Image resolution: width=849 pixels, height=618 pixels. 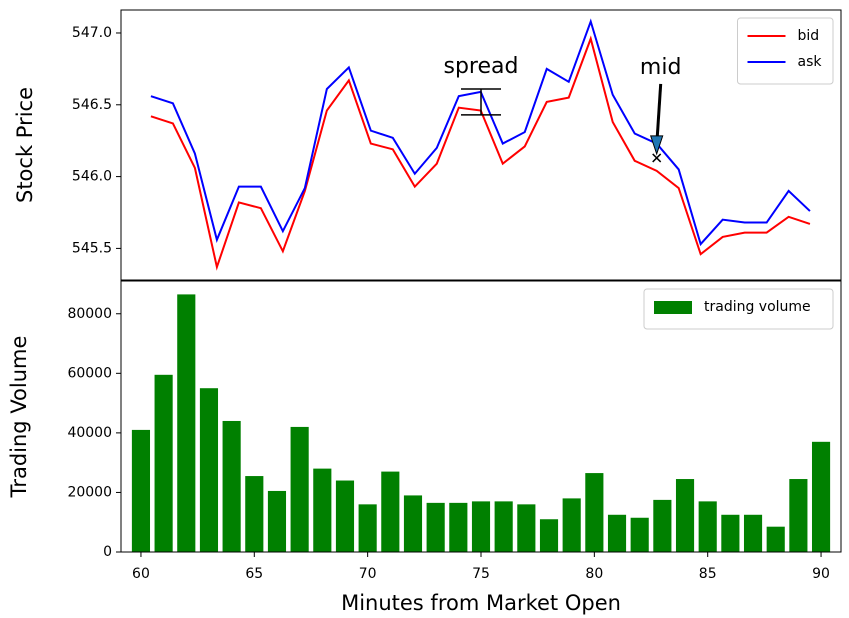 What do you see at coordinates (25, 145) in the screenshot?
I see `y-axis-label: Stock Price` at bounding box center [25, 145].